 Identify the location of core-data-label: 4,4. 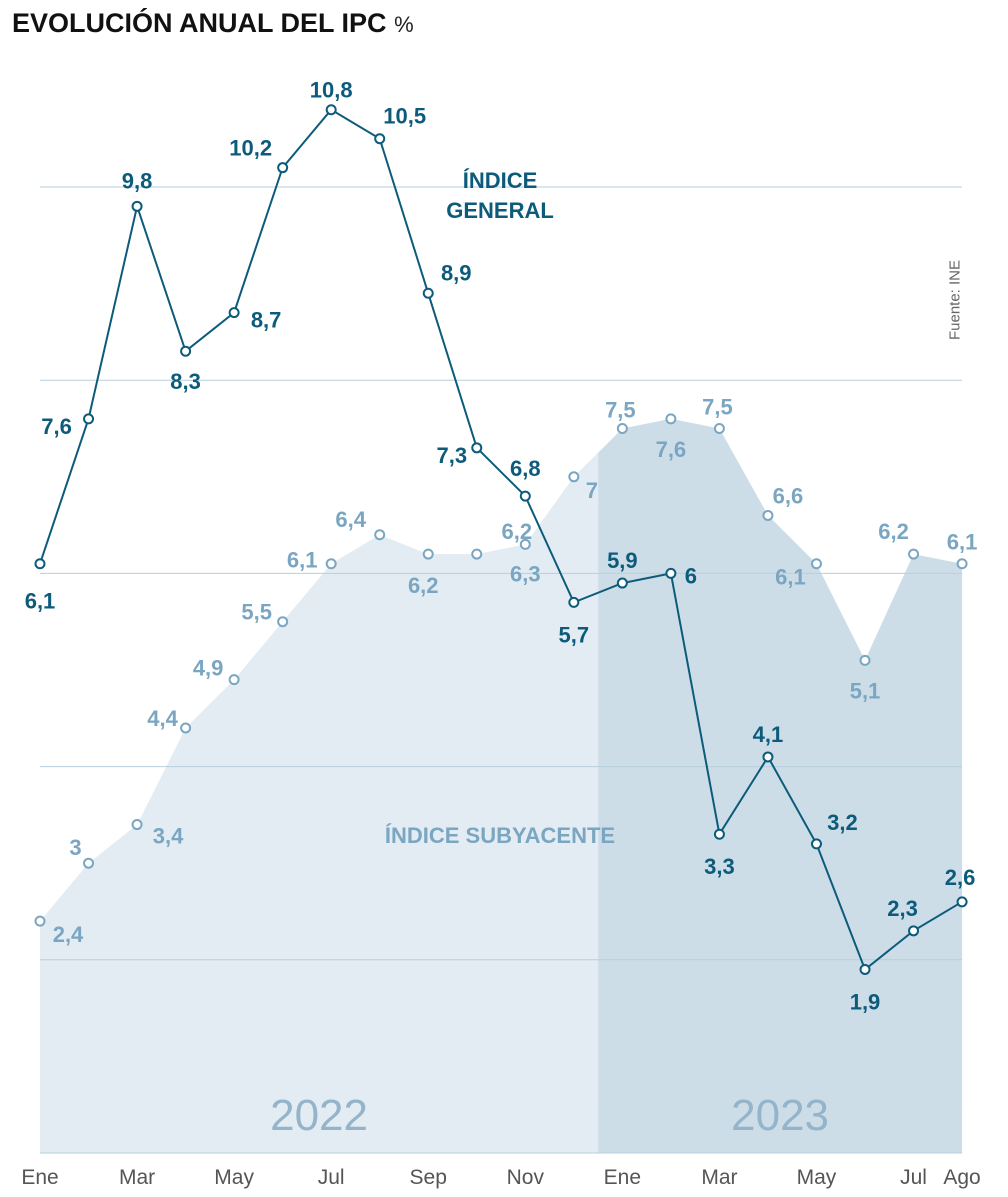
(162, 718).